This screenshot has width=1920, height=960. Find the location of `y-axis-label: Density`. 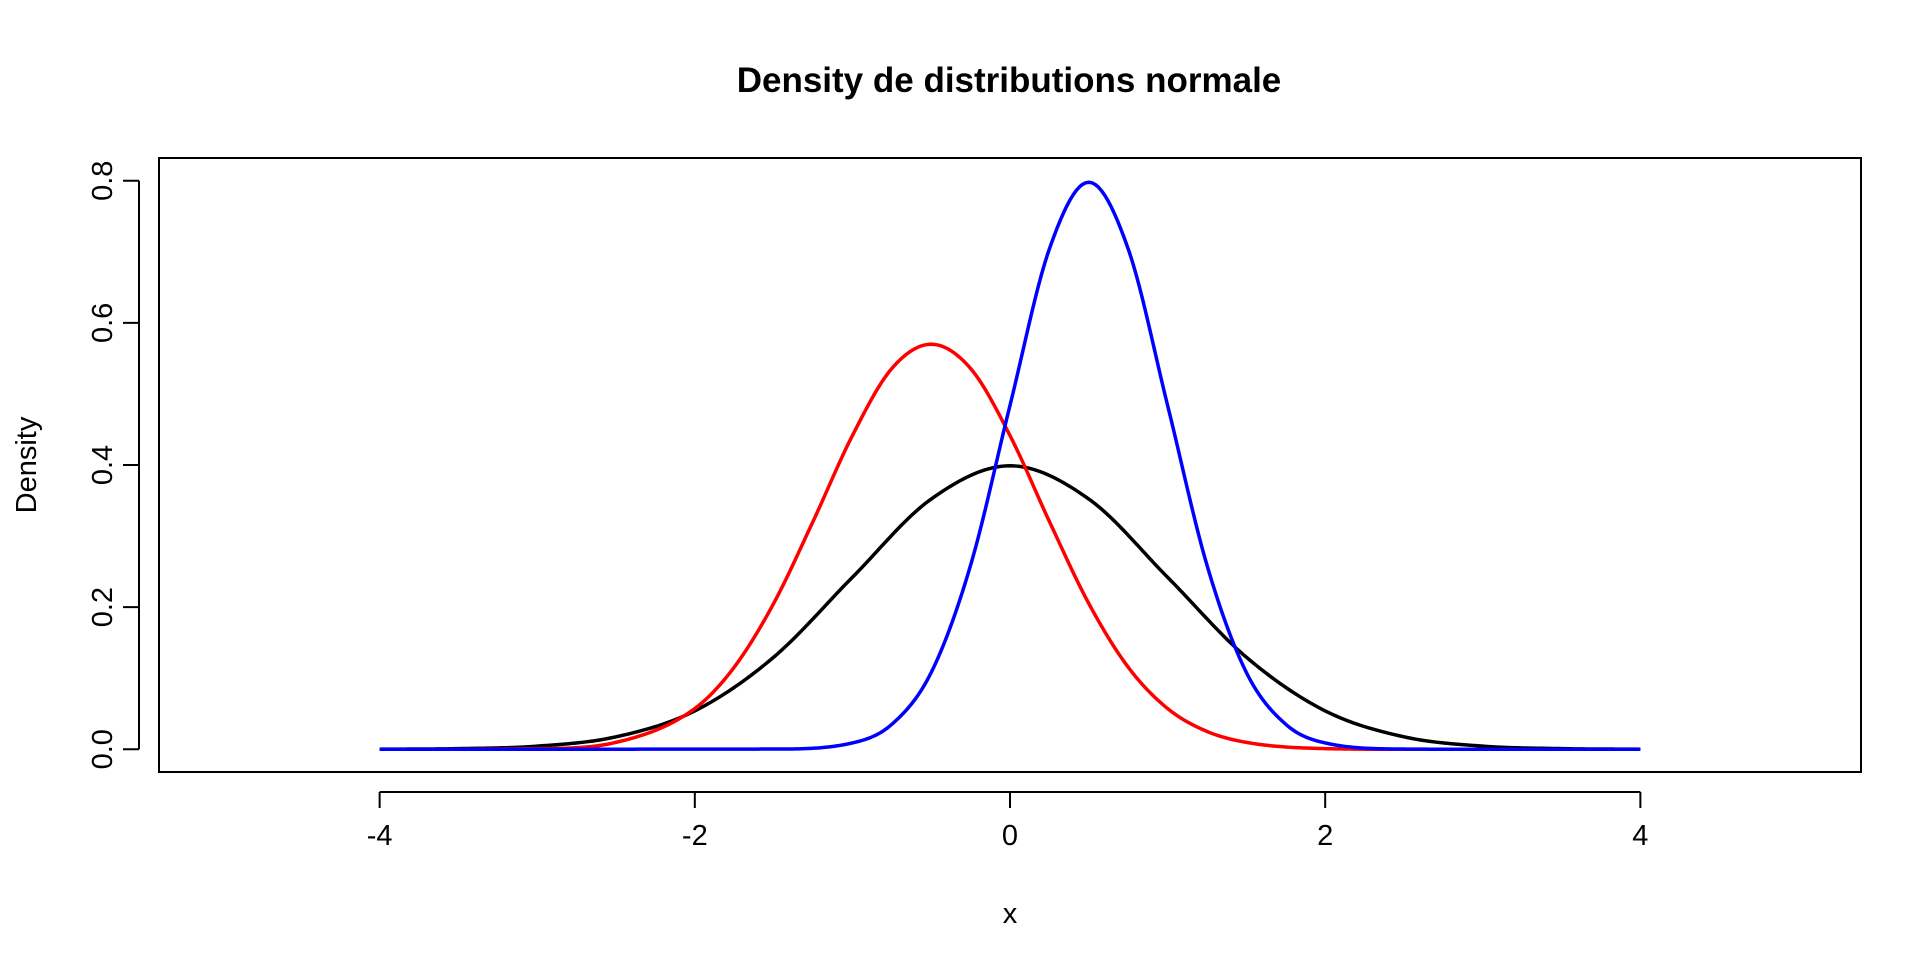

y-axis-label: Density is located at coordinates (27, 464).